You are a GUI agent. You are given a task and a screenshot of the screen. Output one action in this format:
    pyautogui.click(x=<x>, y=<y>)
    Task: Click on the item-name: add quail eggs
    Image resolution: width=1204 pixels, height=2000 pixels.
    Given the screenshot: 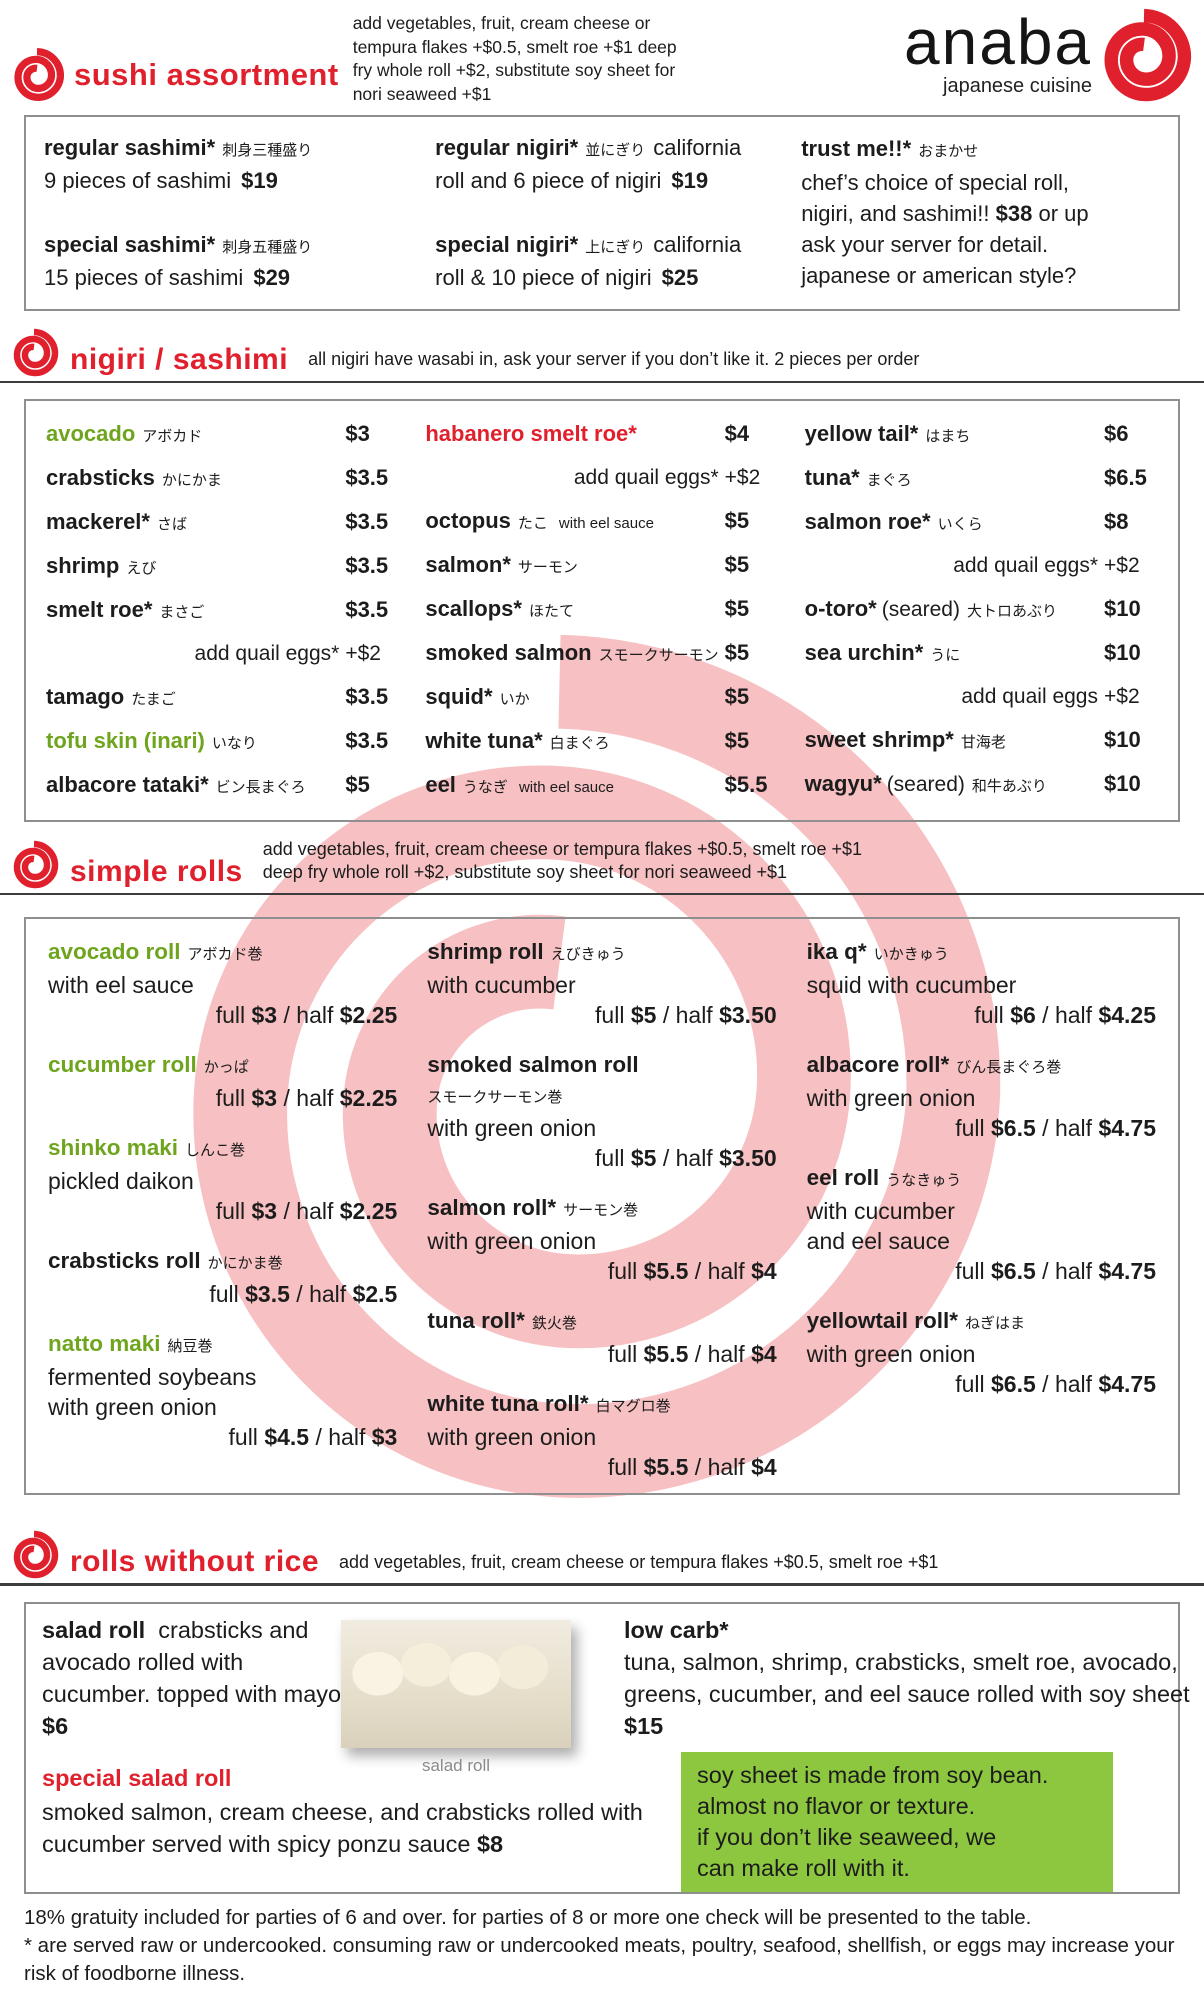 What is the action you would take?
    pyautogui.click(x=1029, y=696)
    